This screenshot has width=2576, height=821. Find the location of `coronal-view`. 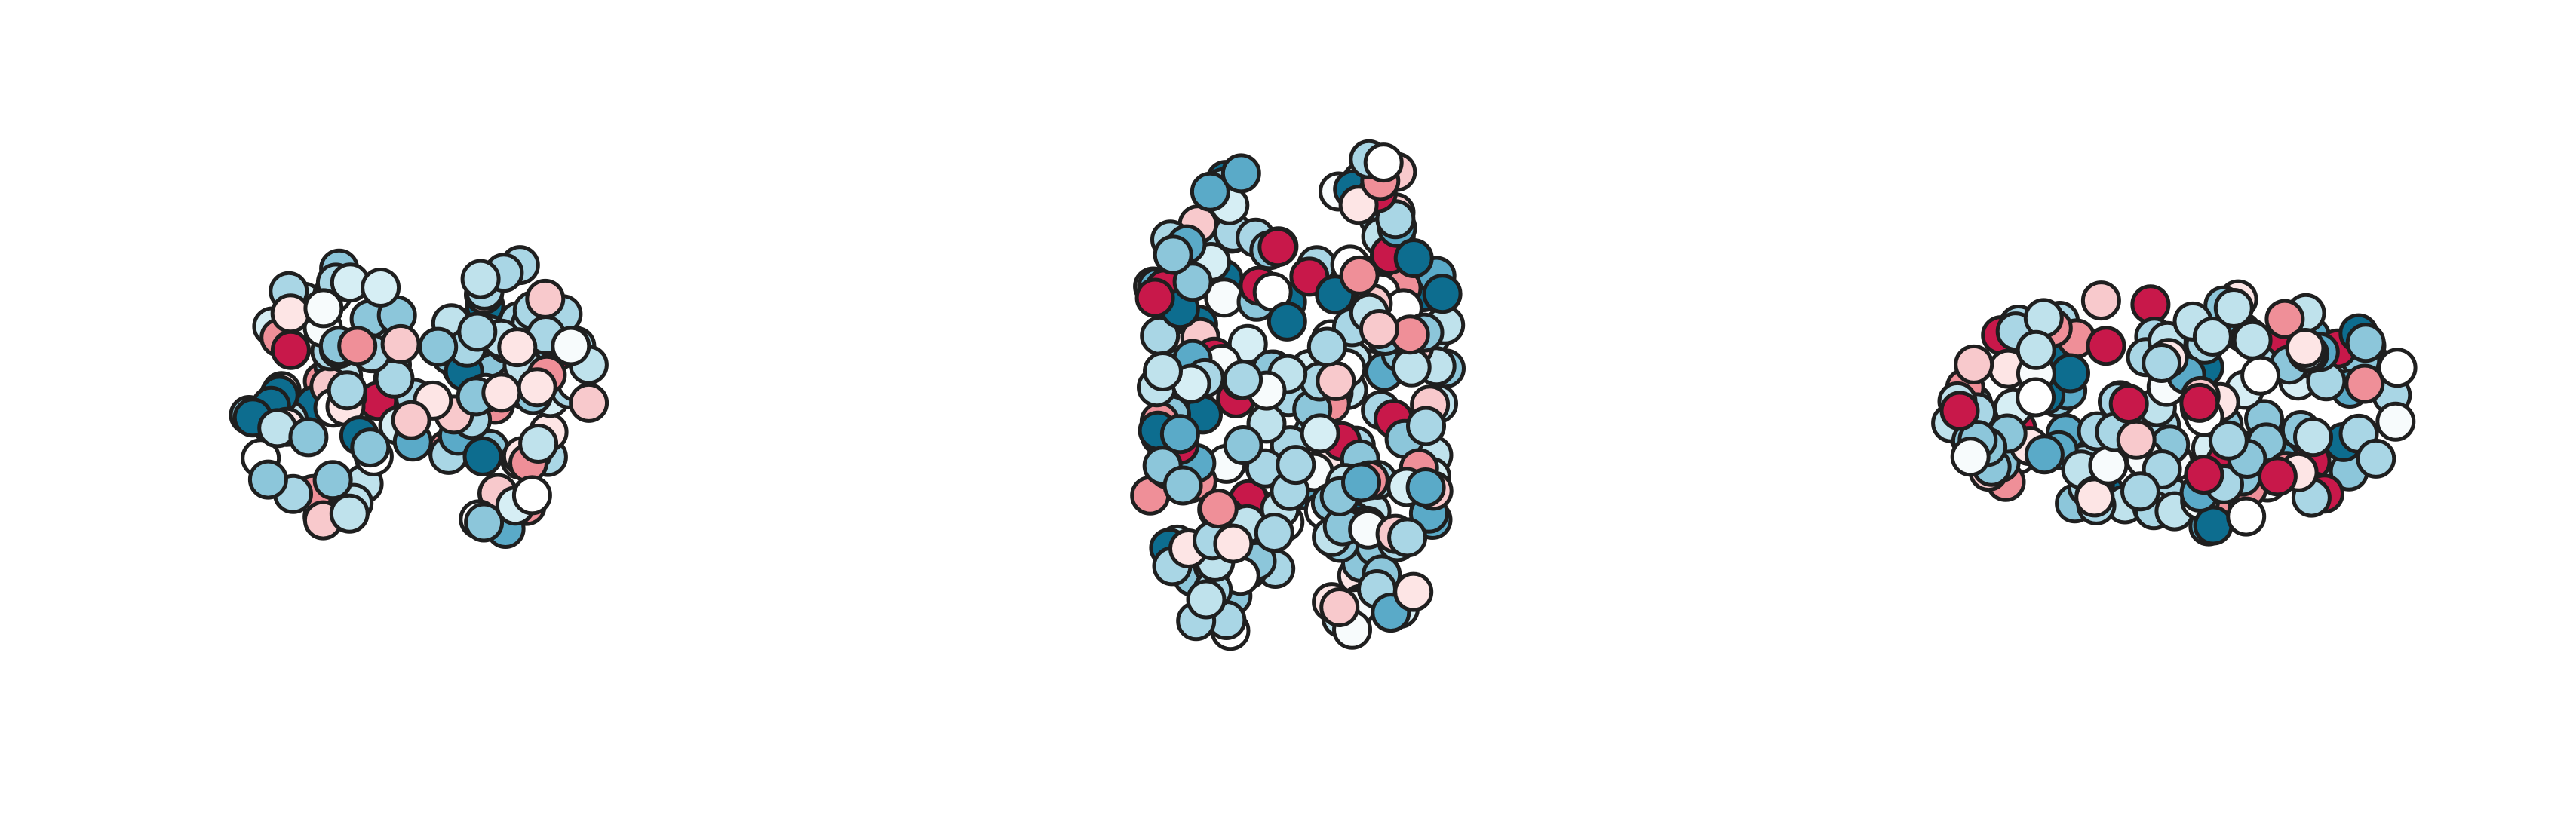

coronal-view is located at coordinates (419, 397).